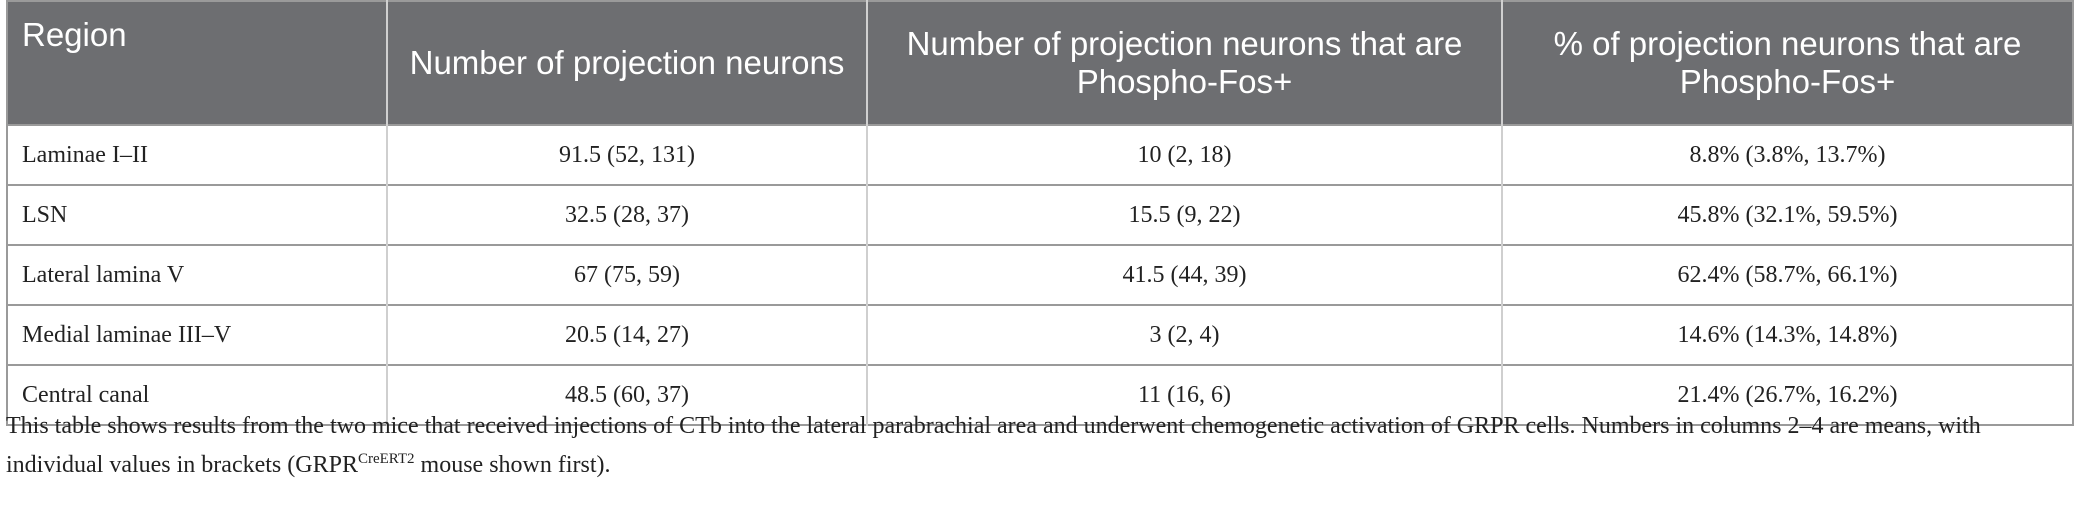 The image size is (2078, 512). What do you see at coordinates (512, 465) in the screenshot?
I see `footnote-text: mouse shown first).` at bounding box center [512, 465].